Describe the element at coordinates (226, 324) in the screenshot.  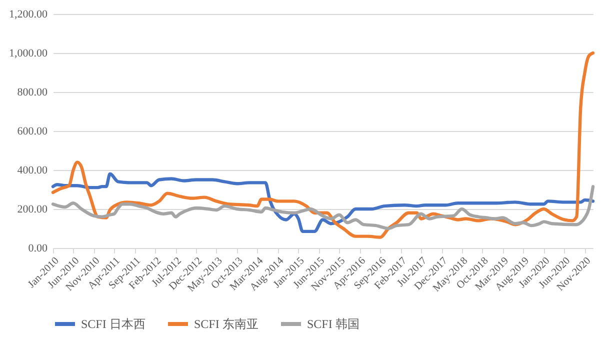
I see `legend-label: SCFI 东南亚` at that location.